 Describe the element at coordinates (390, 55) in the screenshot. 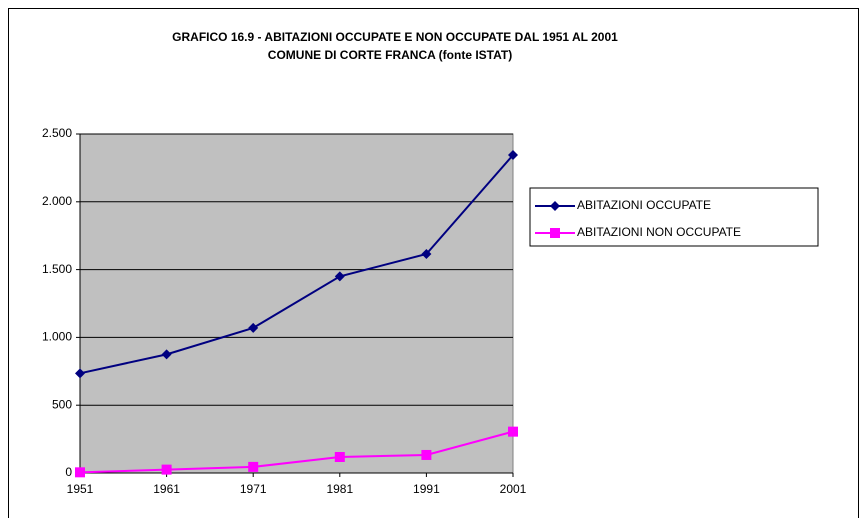

I see `chart-subtitle: COMUNE DI CORTE FRANCA (fonte ISTAT)` at that location.